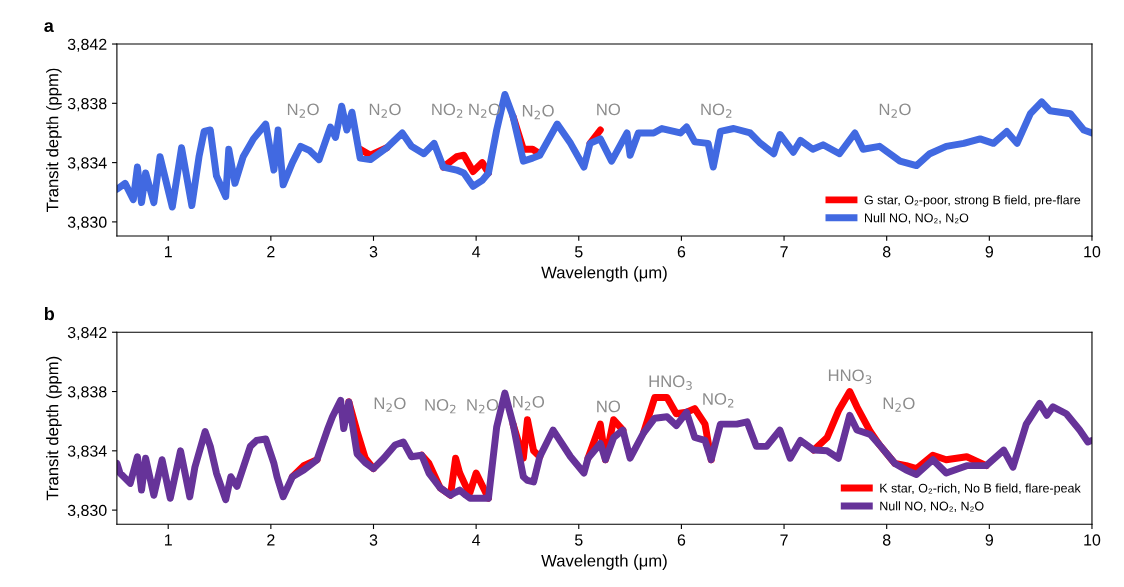  I want to click on legend-label: G star, O₂-poor, strong B field, pre-flare, so click(972, 201).